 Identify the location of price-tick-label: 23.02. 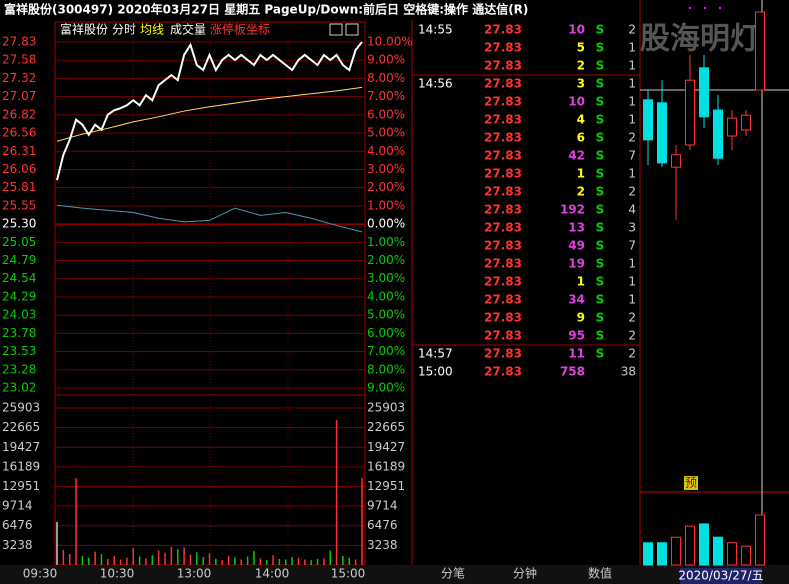
(19, 388).